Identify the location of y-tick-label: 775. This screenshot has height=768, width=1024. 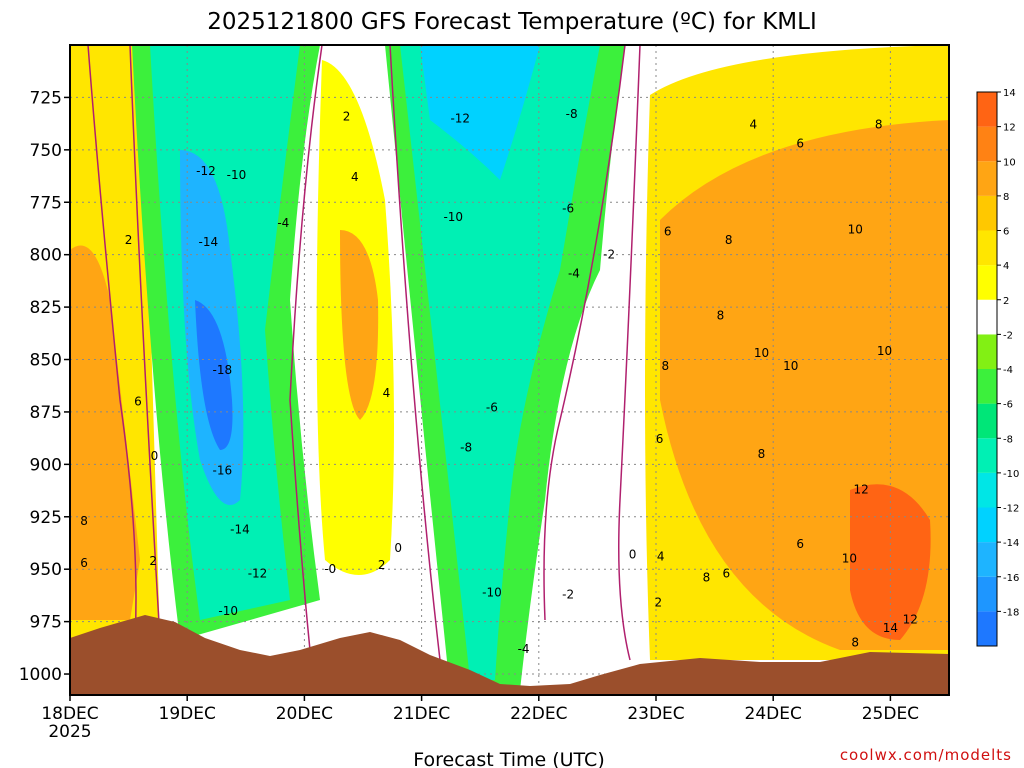
(46, 203).